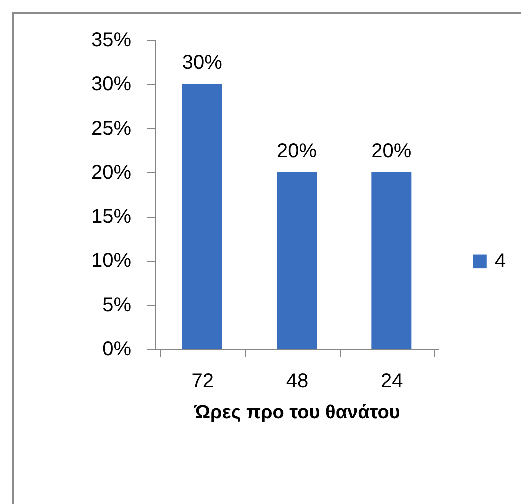 The width and height of the screenshot is (521, 504). I want to click on data-label: 30%, so click(202, 63).